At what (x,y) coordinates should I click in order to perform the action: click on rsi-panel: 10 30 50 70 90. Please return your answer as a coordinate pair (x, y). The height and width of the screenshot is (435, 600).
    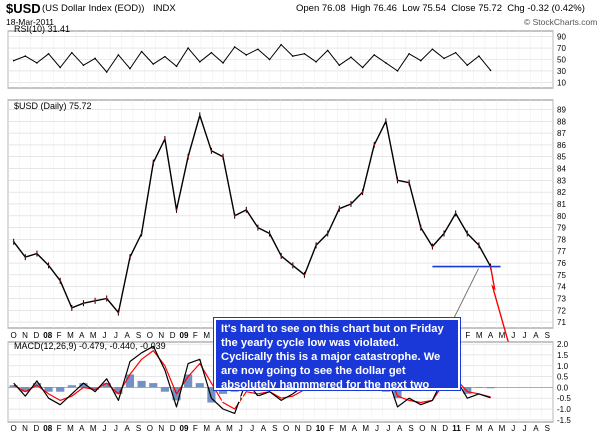
    Looking at the image, I should click on (286, 59).